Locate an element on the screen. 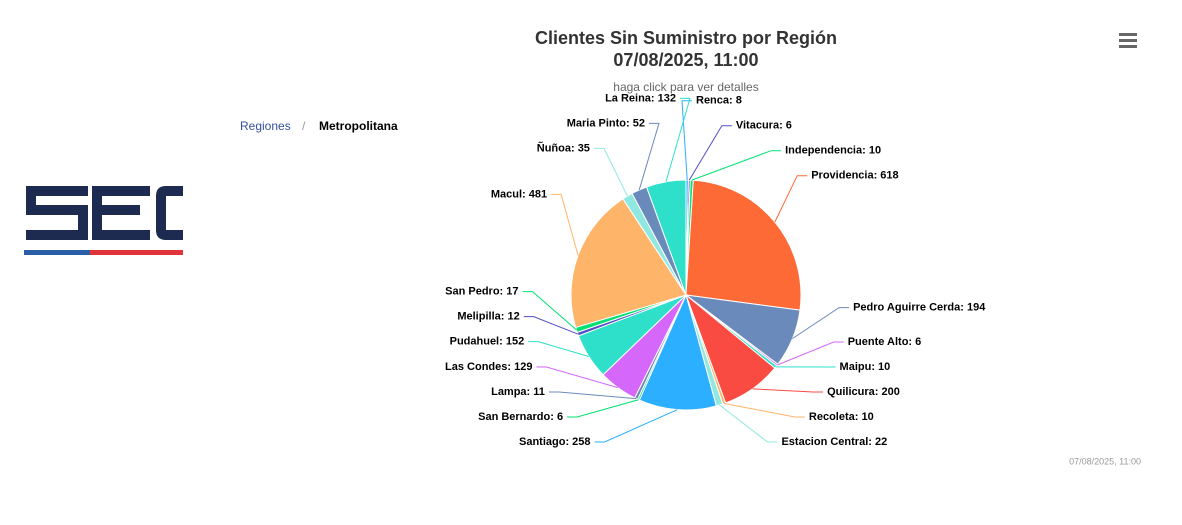 Image resolution: width=1182 pixels, height=525 pixels. data-label: Vitacura: 6 is located at coordinates (764, 126).